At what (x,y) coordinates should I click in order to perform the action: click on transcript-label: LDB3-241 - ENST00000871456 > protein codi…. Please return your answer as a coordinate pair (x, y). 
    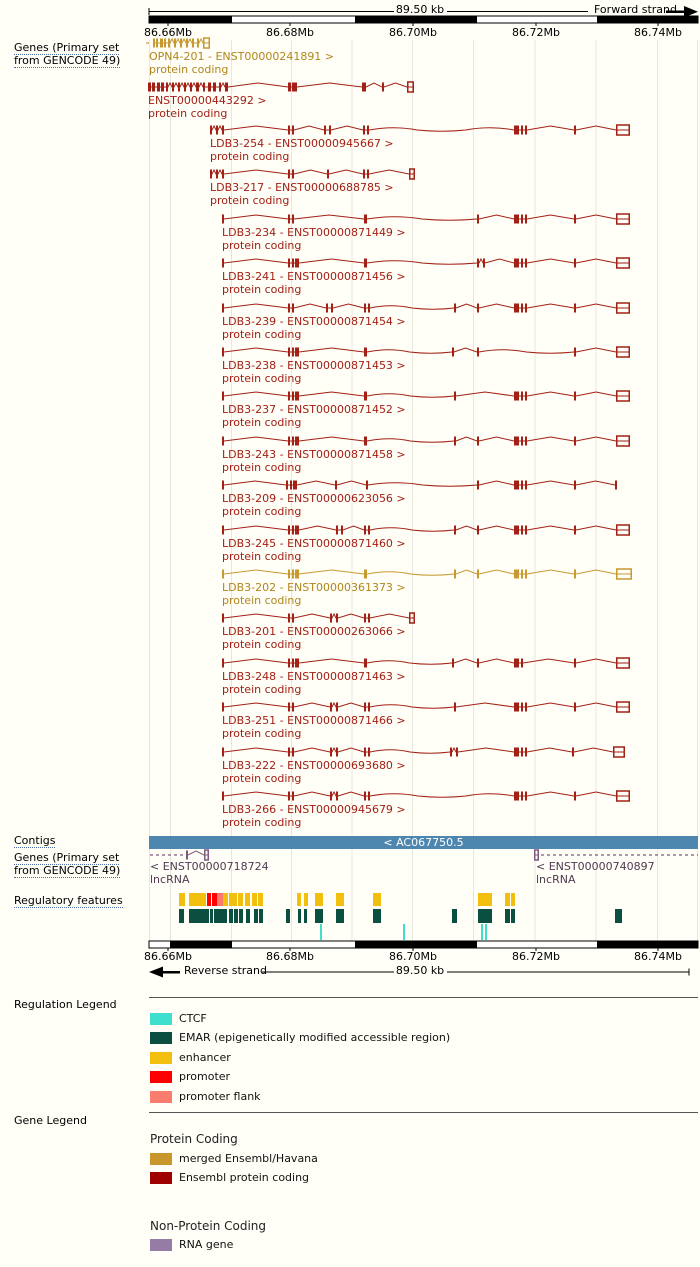
    Looking at the image, I should click on (314, 283).